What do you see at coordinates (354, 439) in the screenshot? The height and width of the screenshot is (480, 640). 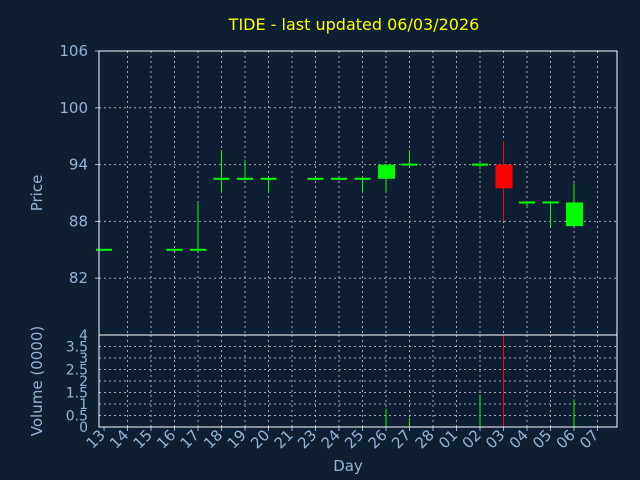 I see `x-tick-label: 25` at bounding box center [354, 439].